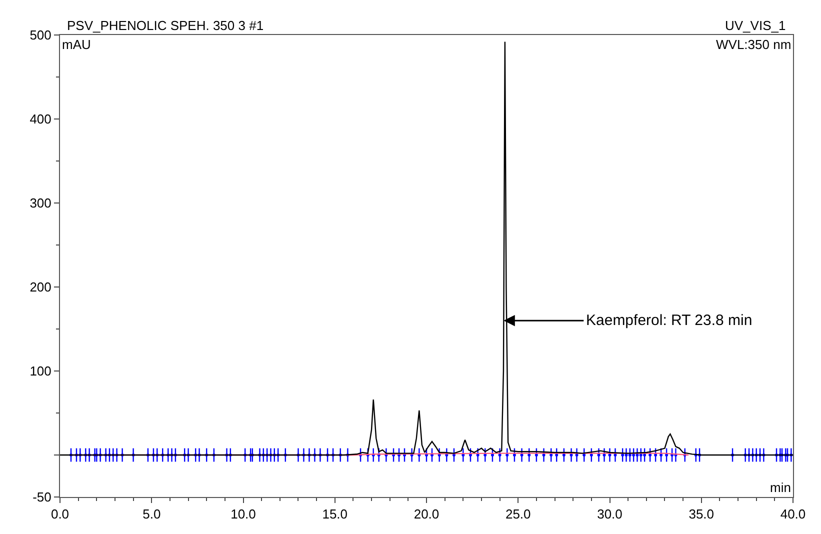 The height and width of the screenshot is (534, 821). What do you see at coordinates (755, 25) in the screenshot?
I see `chart-subtitle: UV_VIS_1` at bounding box center [755, 25].